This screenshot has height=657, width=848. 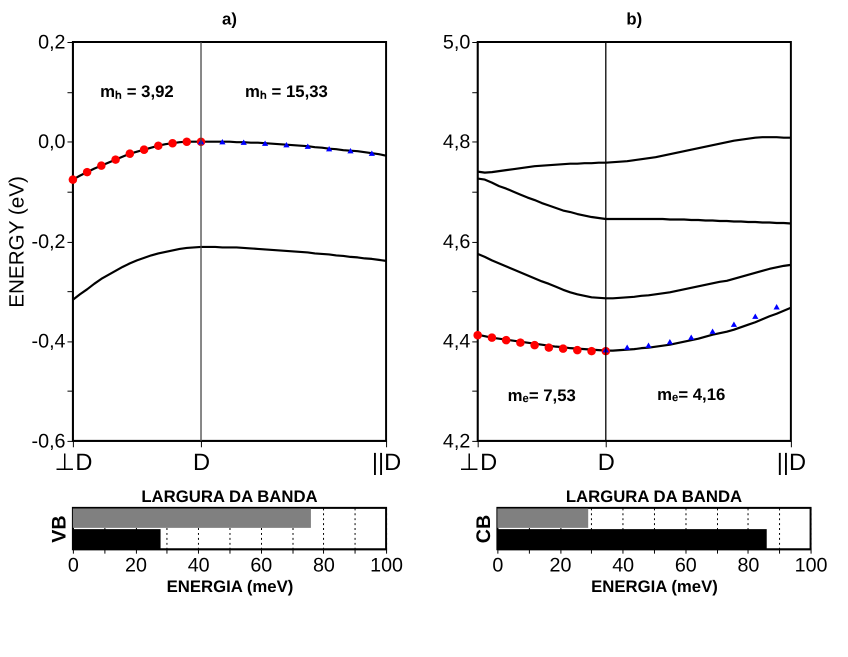 I want to click on y-axis-title: VB, so click(x=59, y=529).